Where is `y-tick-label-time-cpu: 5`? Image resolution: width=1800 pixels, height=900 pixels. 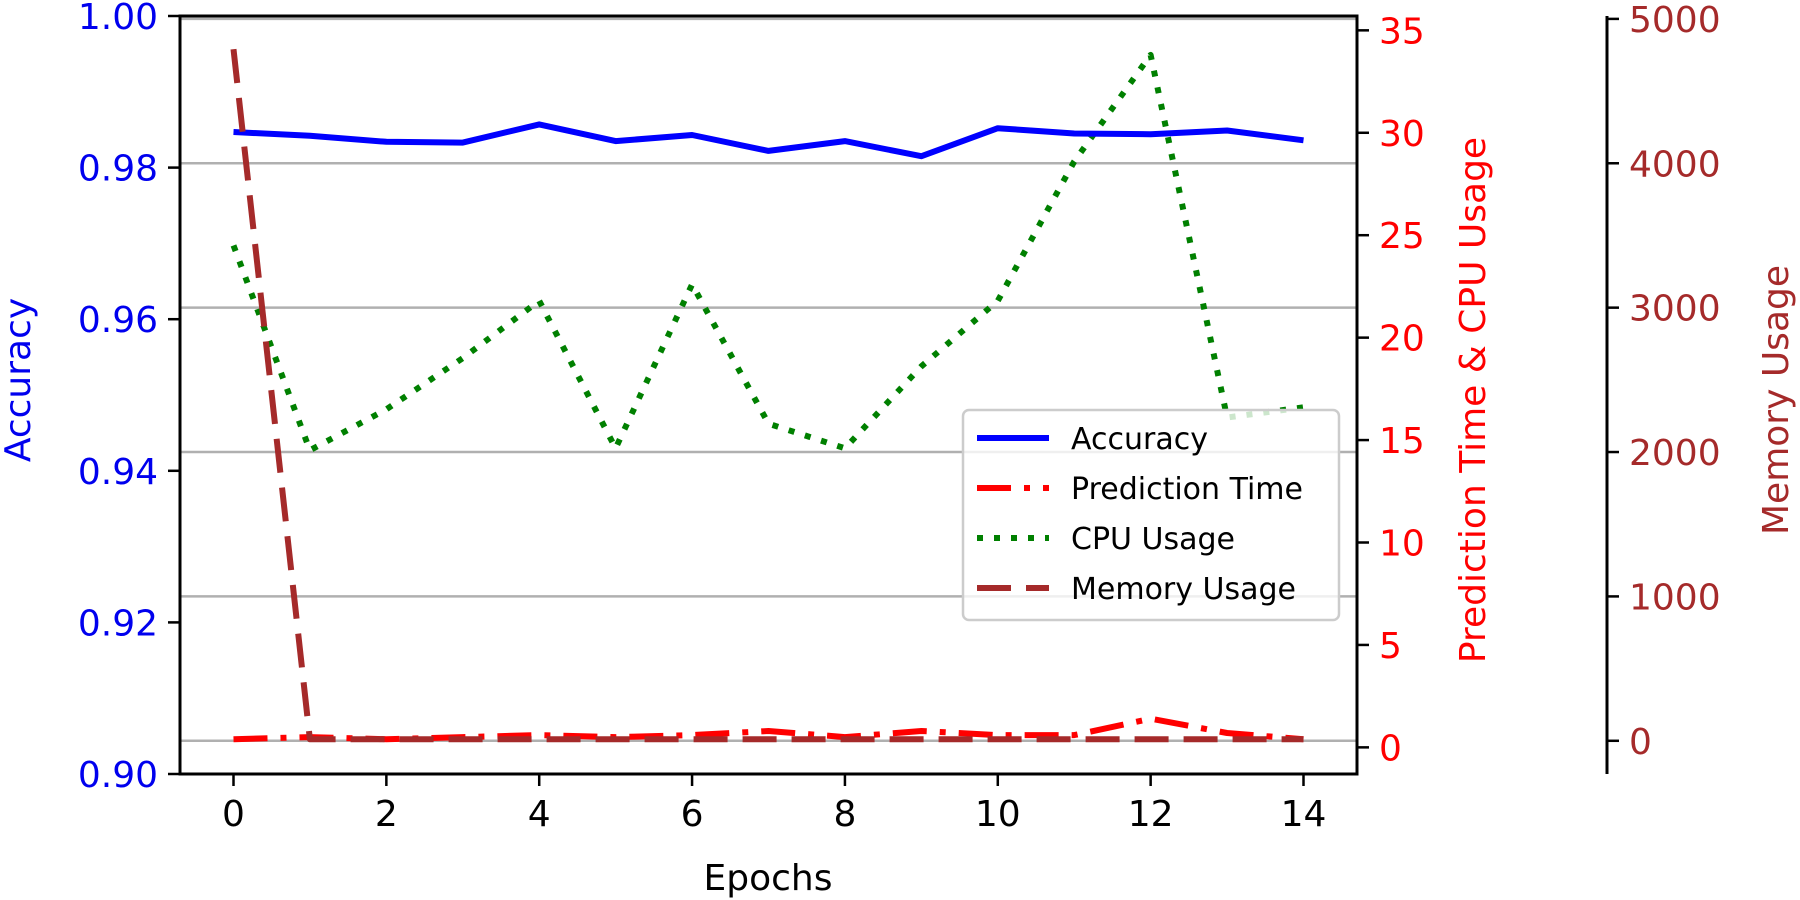
y-tick-label-time-cpu: 5 is located at coordinates (1390, 646).